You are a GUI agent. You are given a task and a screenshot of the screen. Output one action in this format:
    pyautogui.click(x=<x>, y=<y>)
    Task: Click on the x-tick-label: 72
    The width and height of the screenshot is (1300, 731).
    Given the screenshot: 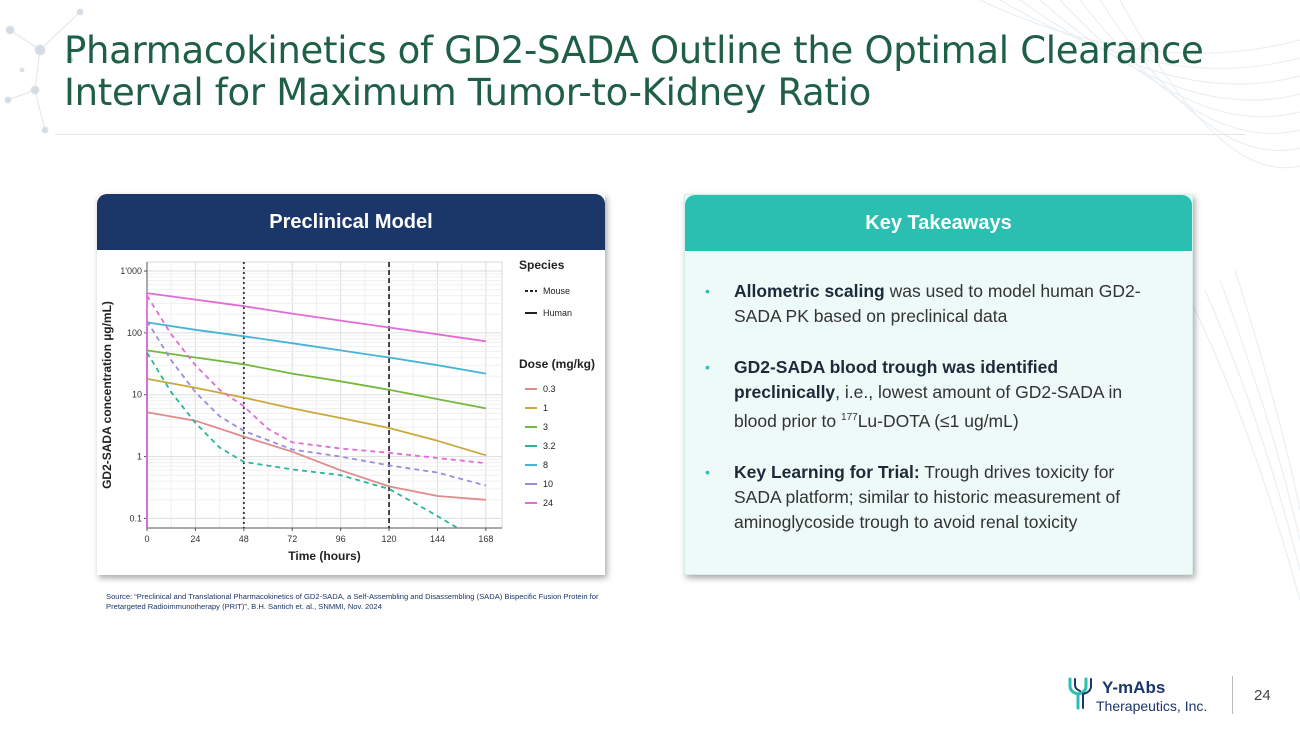 What is the action you would take?
    pyautogui.click(x=292, y=539)
    